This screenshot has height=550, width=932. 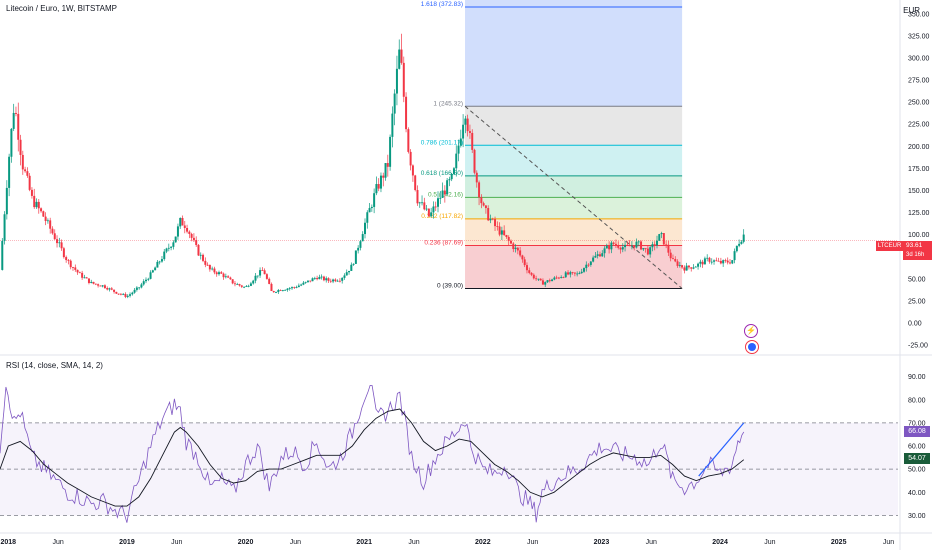 I want to click on rsi-tick-label: 90.00, so click(x=917, y=377).